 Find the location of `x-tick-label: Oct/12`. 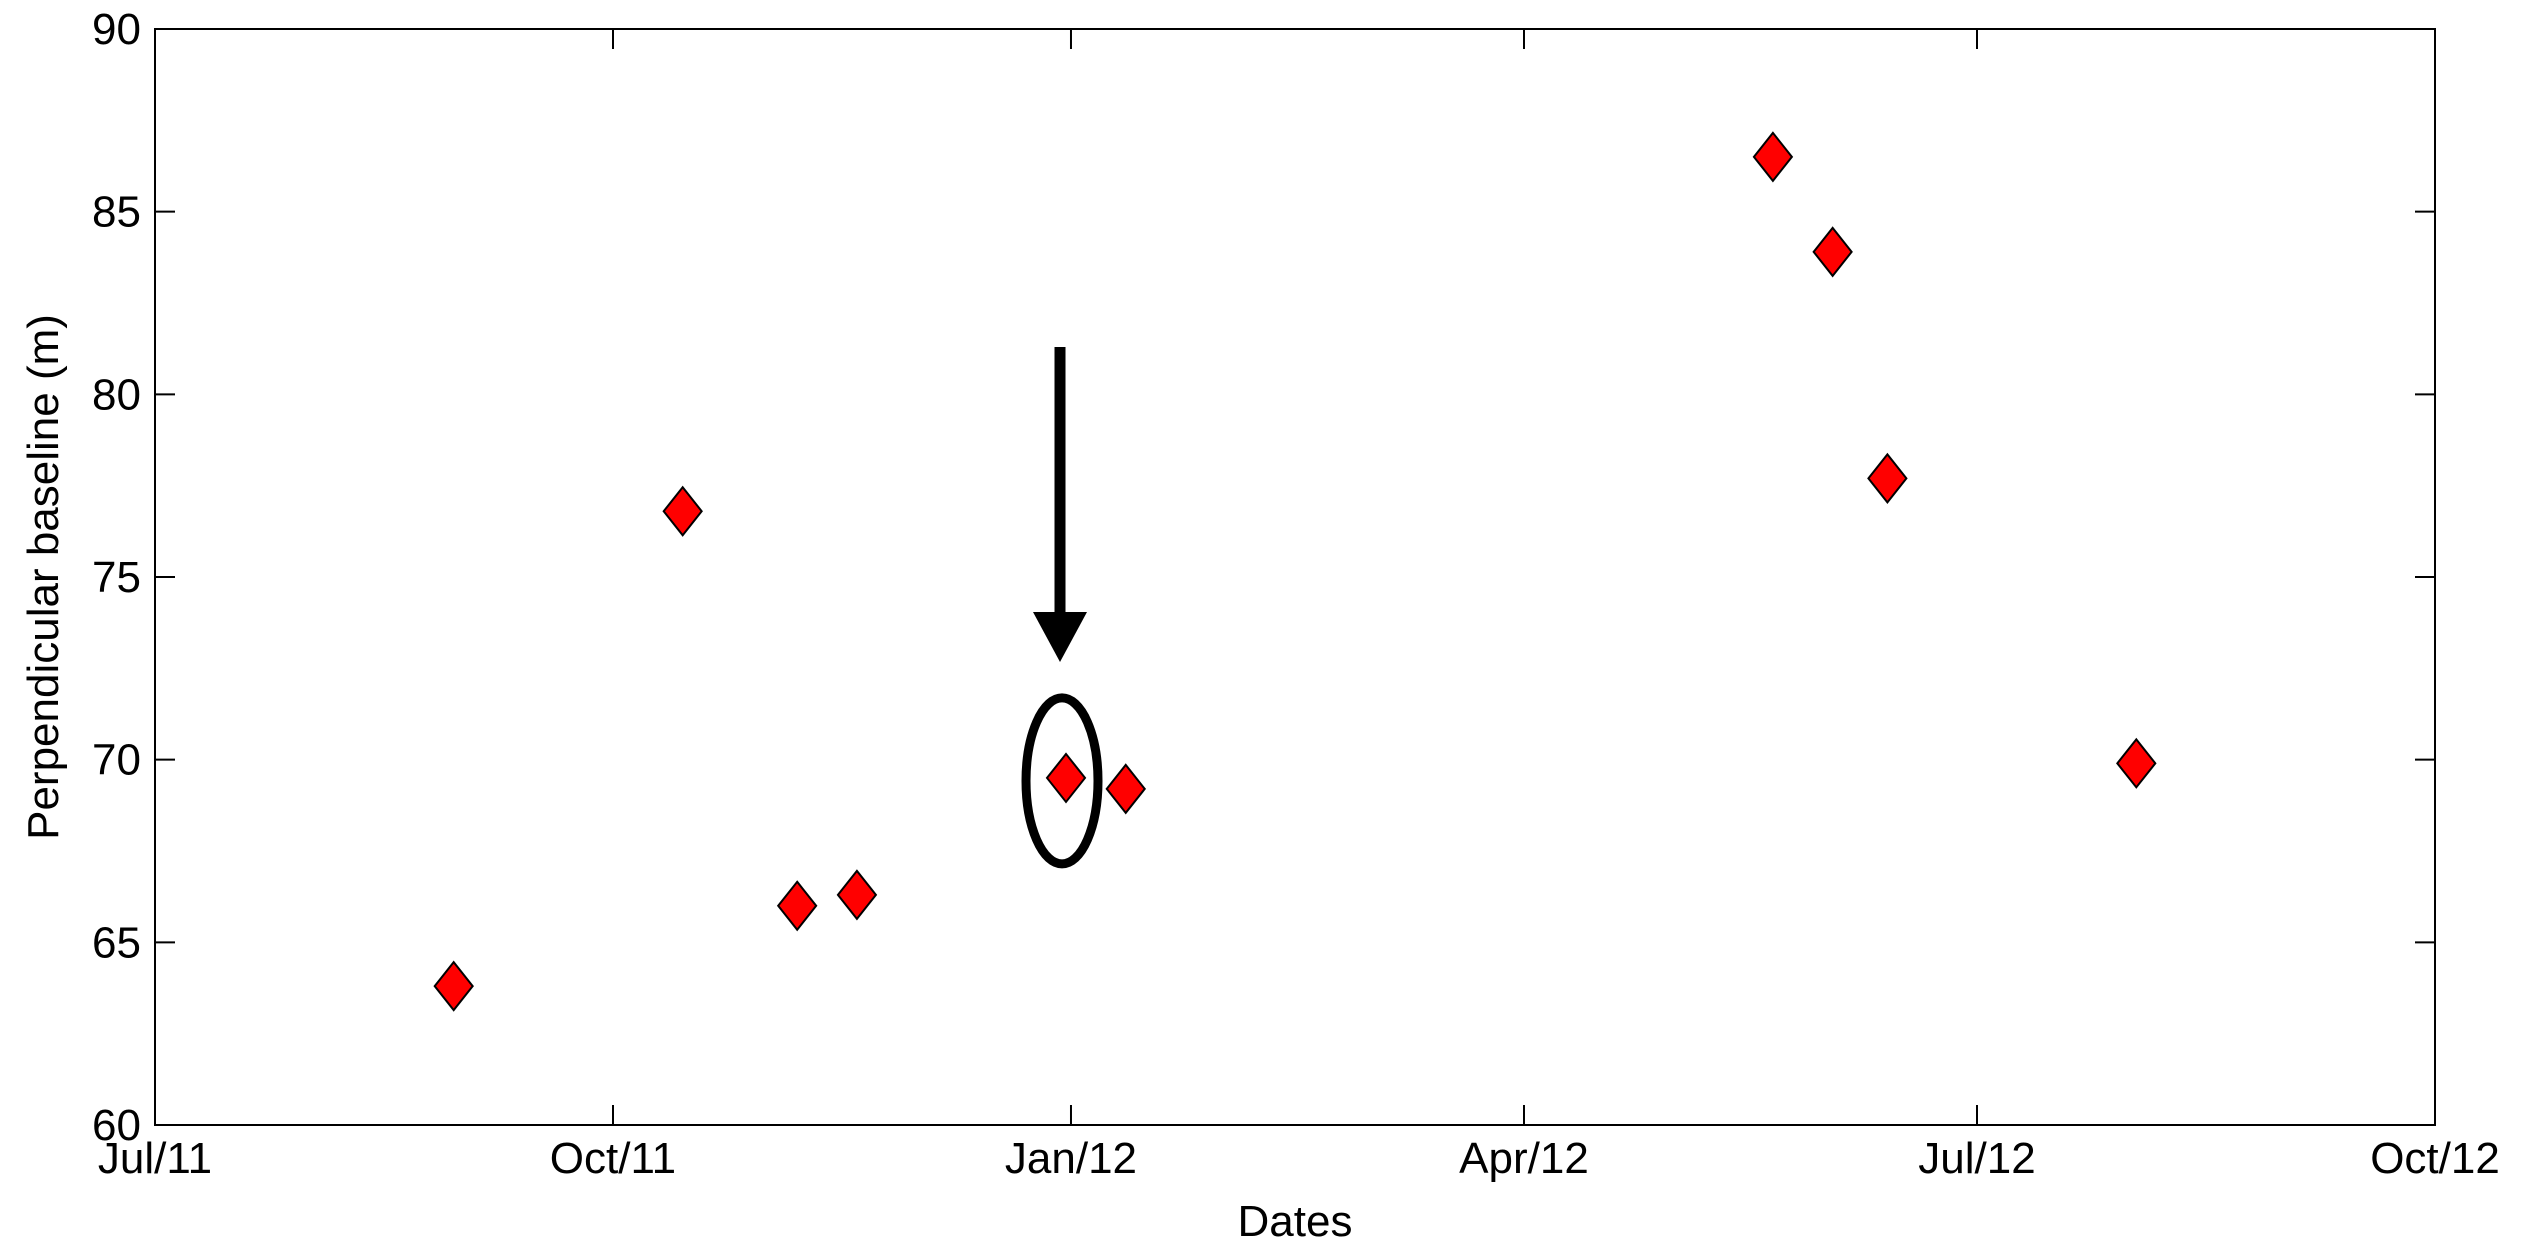

x-tick-label: Oct/12 is located at coordinates (2435, 1158).